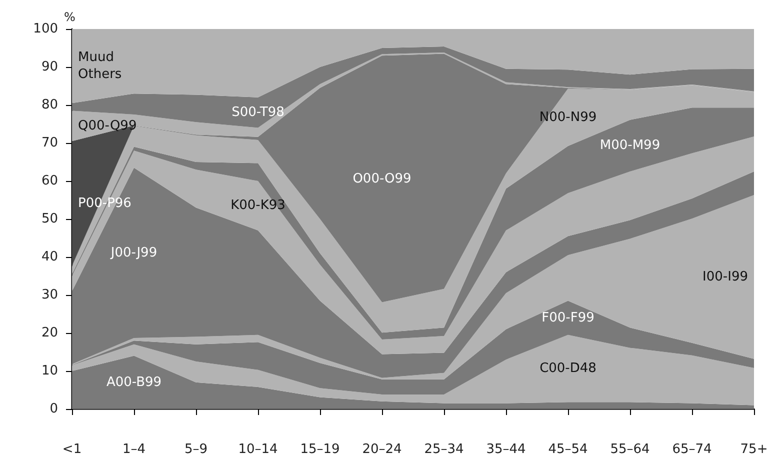 The width and height of the screenshot is (771, 462). Describe the element at coordinates (49, 257) in the screenshot. I see `y-tick-label: 40` at that location.